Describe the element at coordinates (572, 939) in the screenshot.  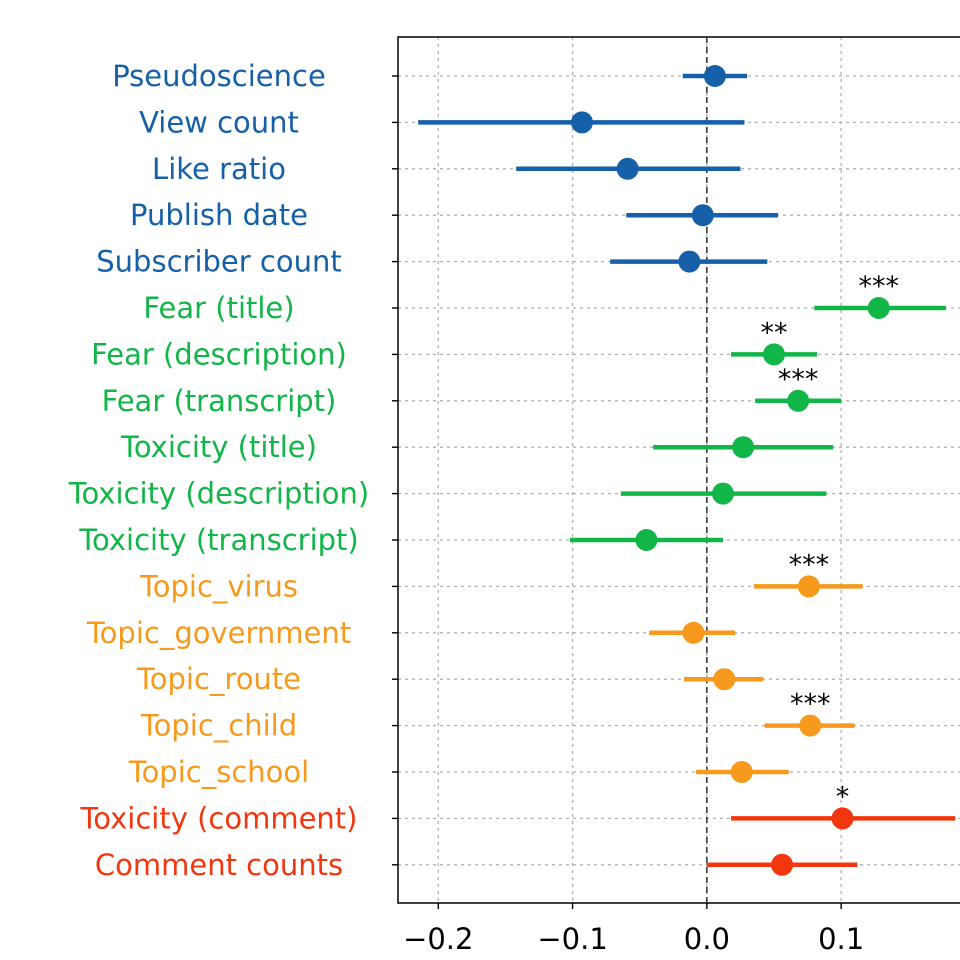
I see `x-tick-label: −0.1` at that location.